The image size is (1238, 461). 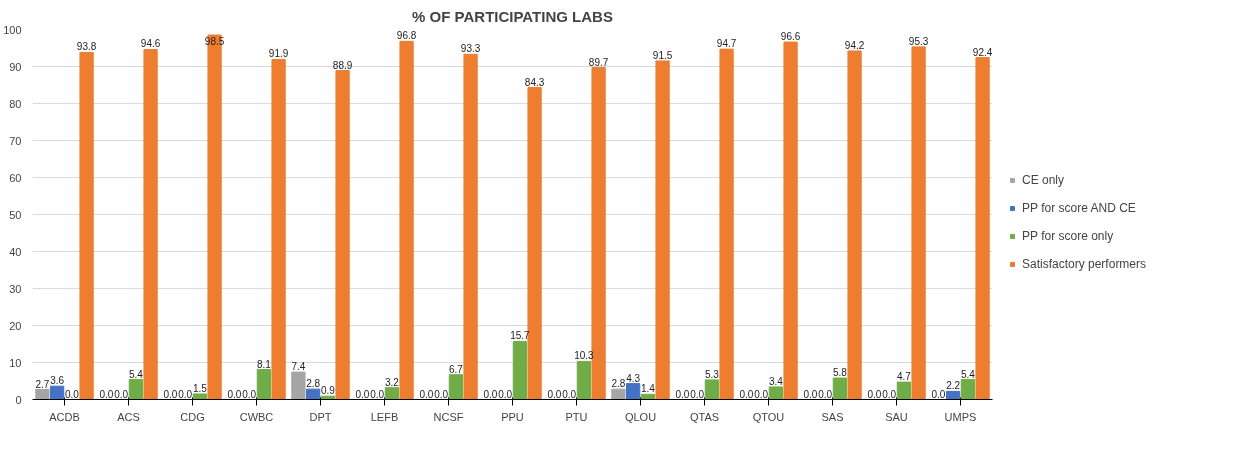 I want to click on y-tick-label: 90, so click(x=15, y=66).